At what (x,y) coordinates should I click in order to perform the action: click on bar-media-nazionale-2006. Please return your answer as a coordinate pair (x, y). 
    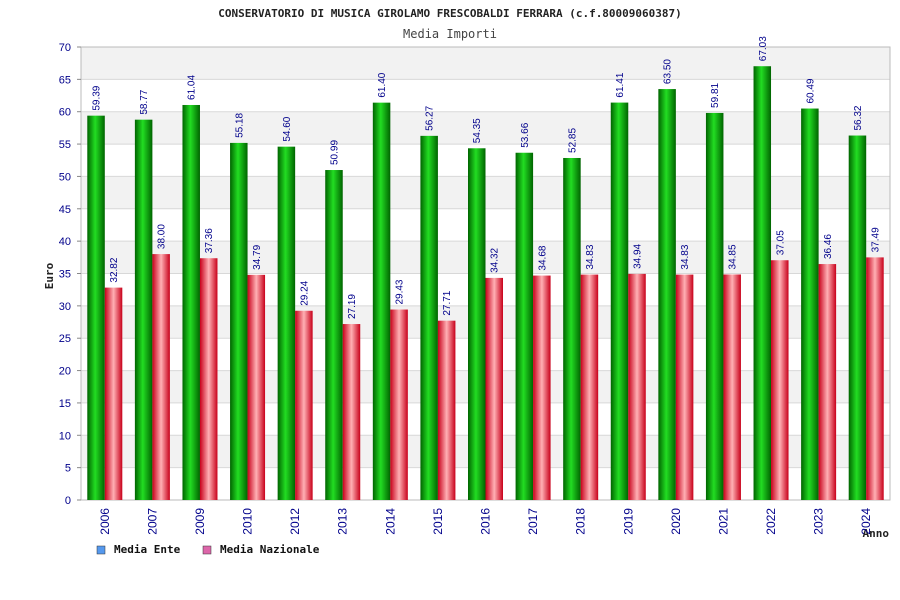
    Looking at the image, I should click on (113, 393).